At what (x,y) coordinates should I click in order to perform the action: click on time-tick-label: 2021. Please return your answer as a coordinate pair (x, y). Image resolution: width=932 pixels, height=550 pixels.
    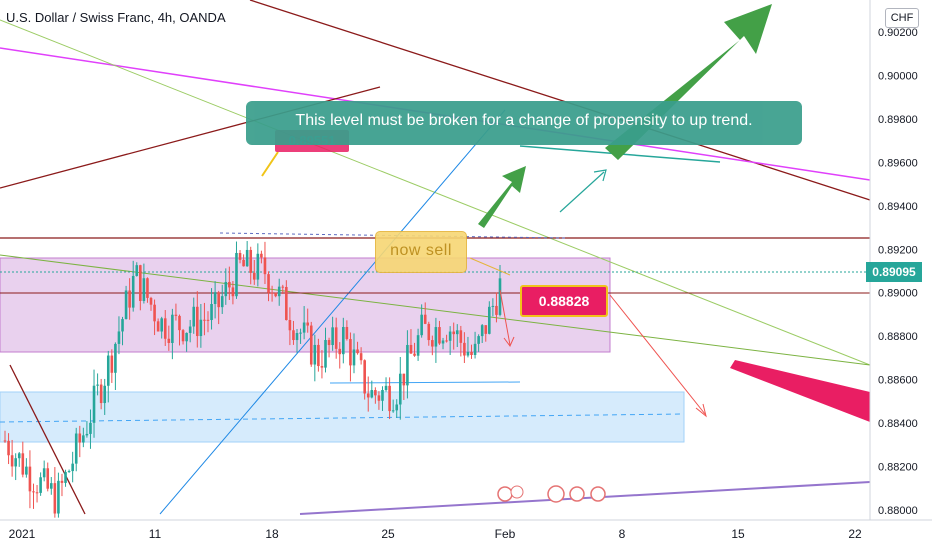
    Looking at the image, I should click on (22, 534).